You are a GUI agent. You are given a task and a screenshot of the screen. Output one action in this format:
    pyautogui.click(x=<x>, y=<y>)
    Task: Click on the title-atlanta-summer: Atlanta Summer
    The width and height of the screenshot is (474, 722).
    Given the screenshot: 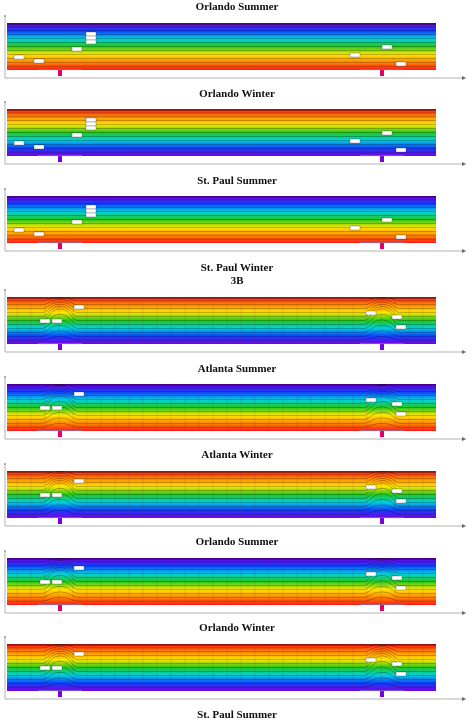 What is the action you would take?
    pyautogui.click(x=237, y=369)
    